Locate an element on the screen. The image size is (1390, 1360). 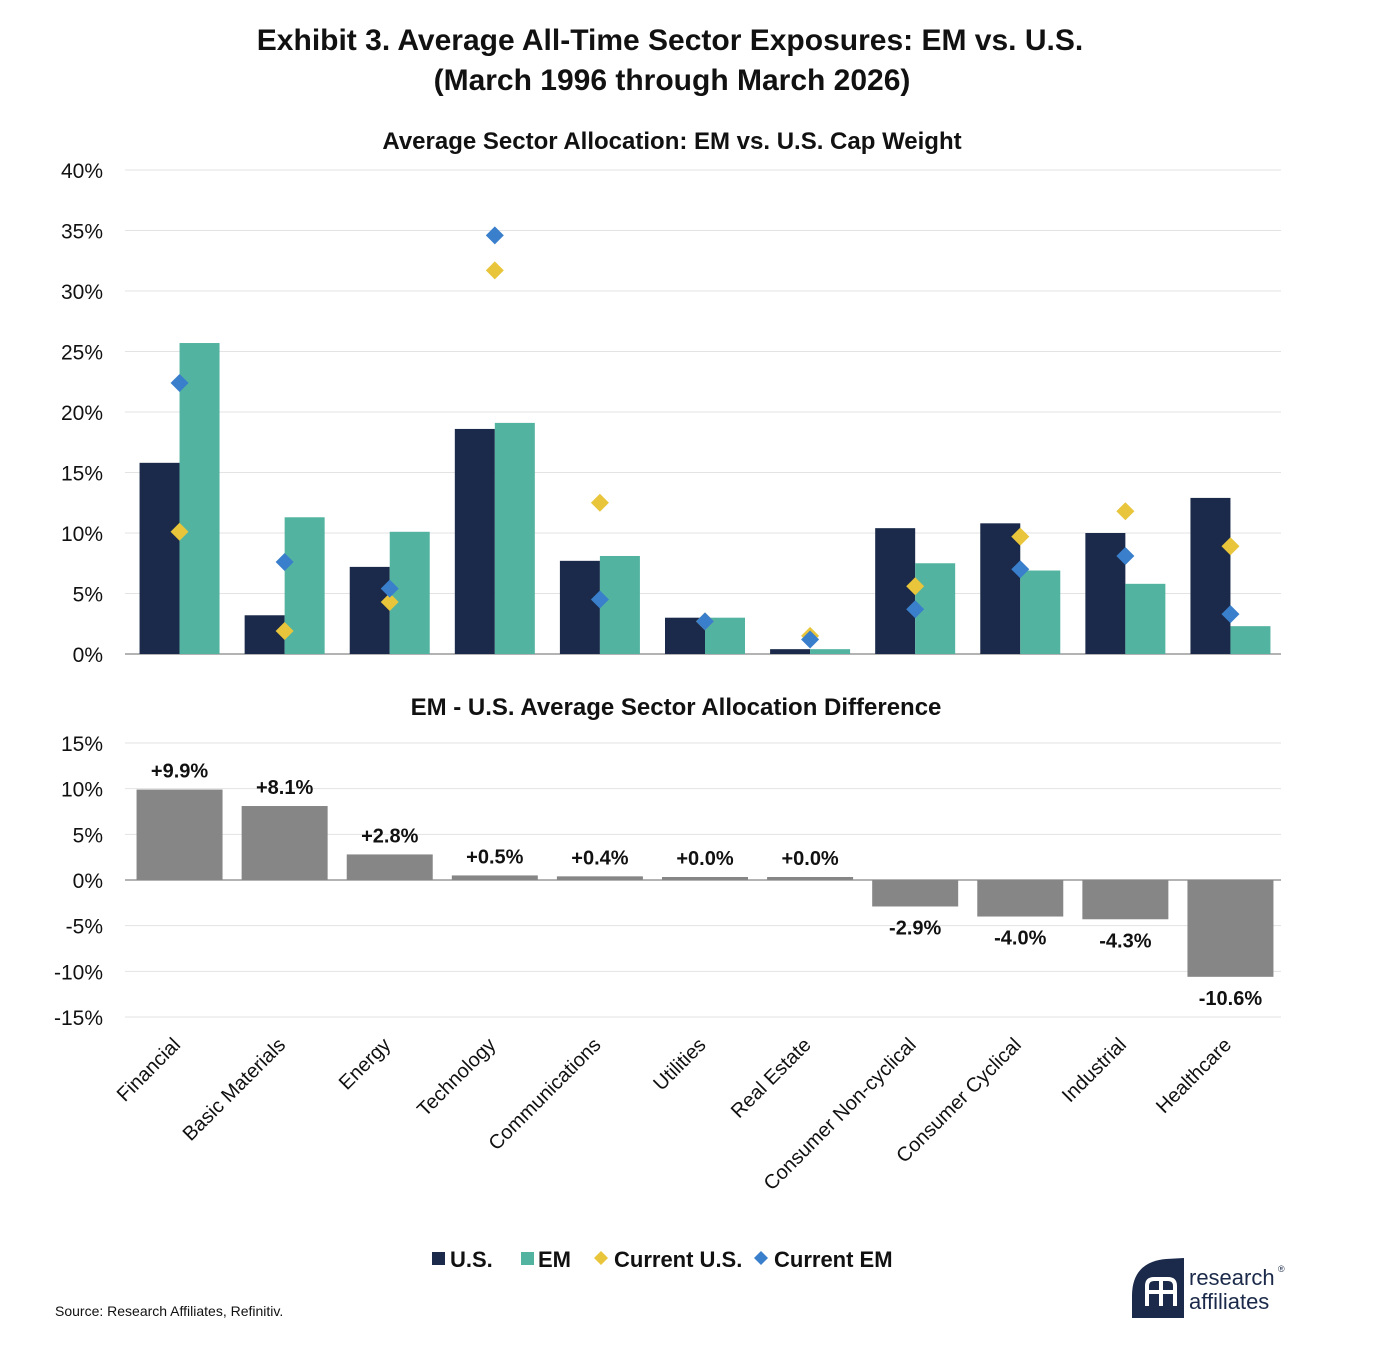
legend-label-us: U.S. is located at coordinates (471, 1259).